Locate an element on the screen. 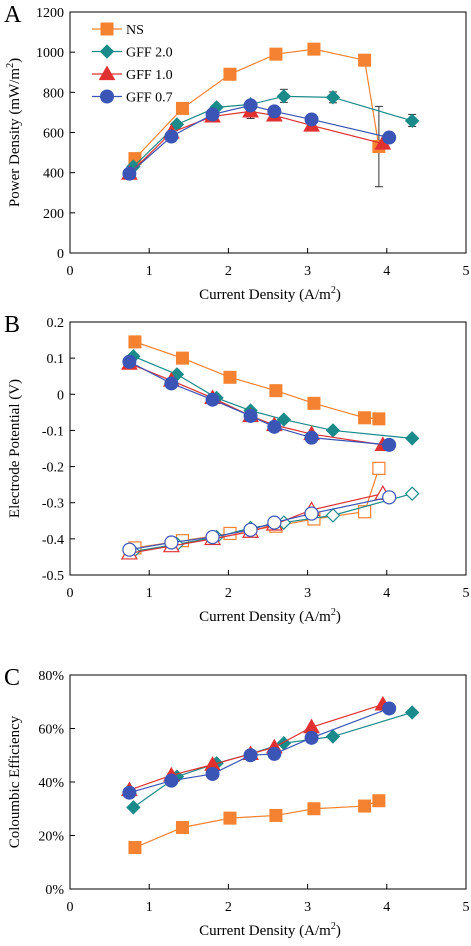 Image resolution: width=471 pixels, height=946 pixels. y-tick-label: 80% is located at coordinates (51, 676).